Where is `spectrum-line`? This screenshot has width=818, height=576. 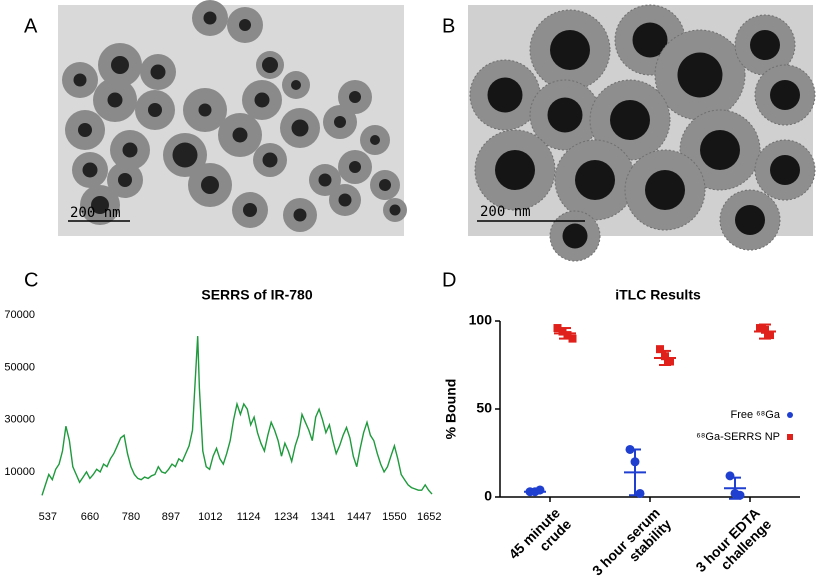
spectrum-line is located at coordinates (237, 416).